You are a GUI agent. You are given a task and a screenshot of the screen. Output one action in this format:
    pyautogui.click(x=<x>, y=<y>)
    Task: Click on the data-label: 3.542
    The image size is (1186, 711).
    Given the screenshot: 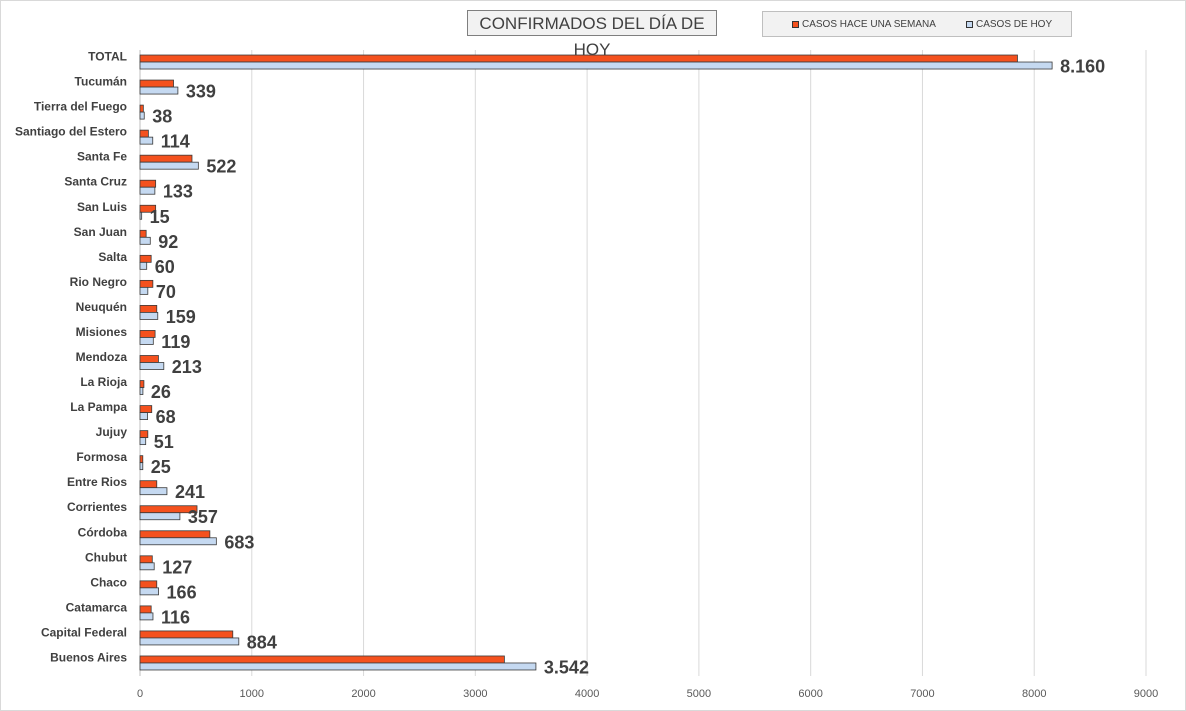 What is the action you would take?
    pyautogui.click(x=566, y=667)
    